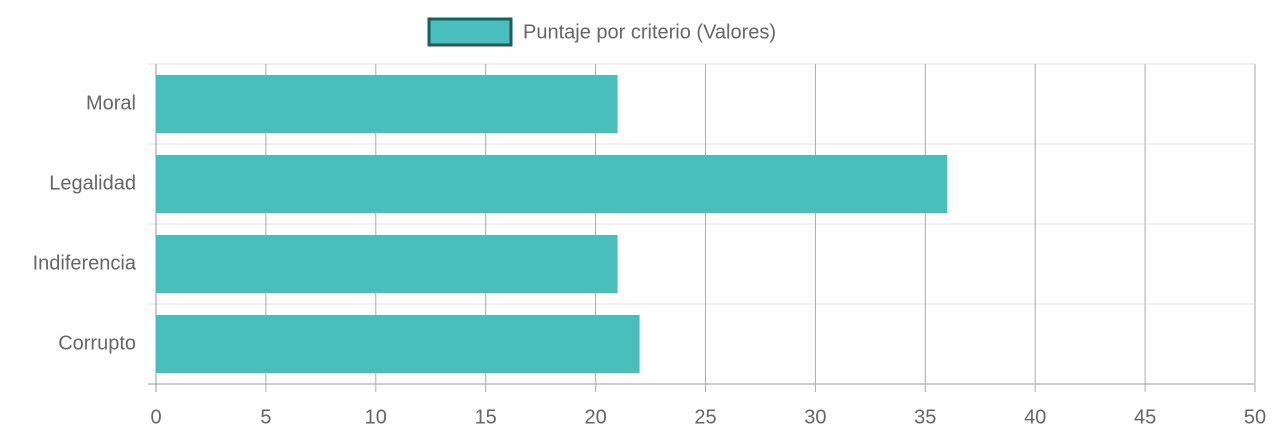  Describe the element at coordinates (85, 263) in the screenshot. I see `y-tick-label: Indiferencia` at that location.